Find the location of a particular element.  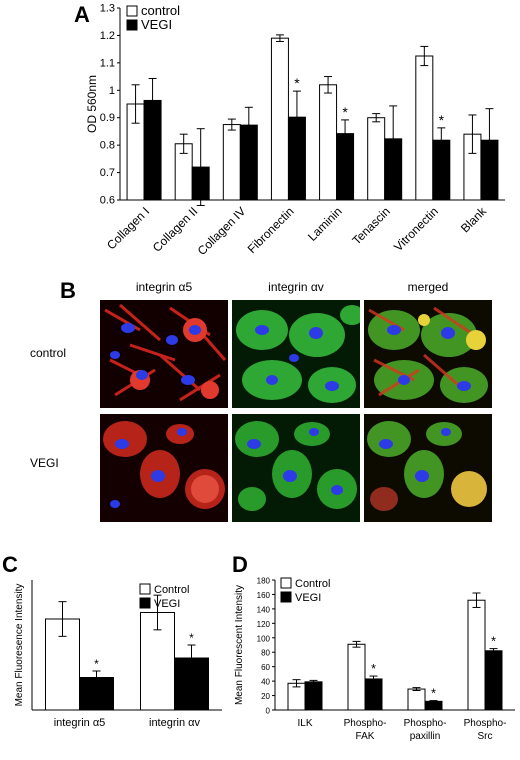

chart-c-legend-label-control: Control is located at coordinates (171, 590).